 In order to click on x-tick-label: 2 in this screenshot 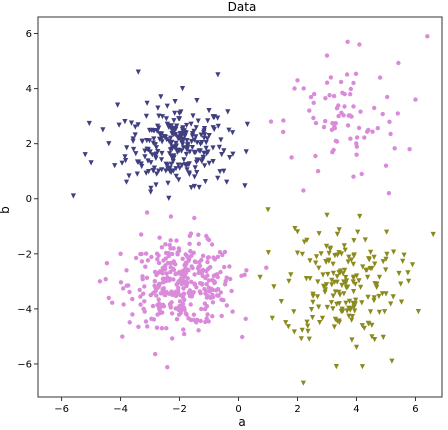, I will do `click(297, 409)`.